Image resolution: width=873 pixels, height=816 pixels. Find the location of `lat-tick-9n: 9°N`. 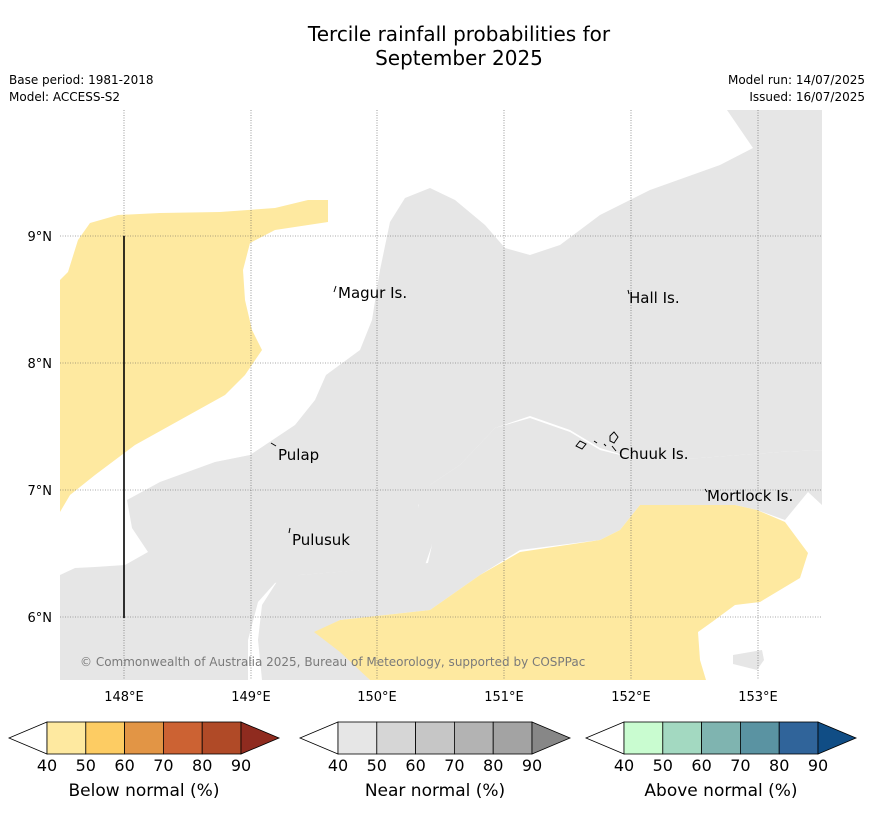

lat-tick-9n: 9°N is located at coordinates (40, 237).